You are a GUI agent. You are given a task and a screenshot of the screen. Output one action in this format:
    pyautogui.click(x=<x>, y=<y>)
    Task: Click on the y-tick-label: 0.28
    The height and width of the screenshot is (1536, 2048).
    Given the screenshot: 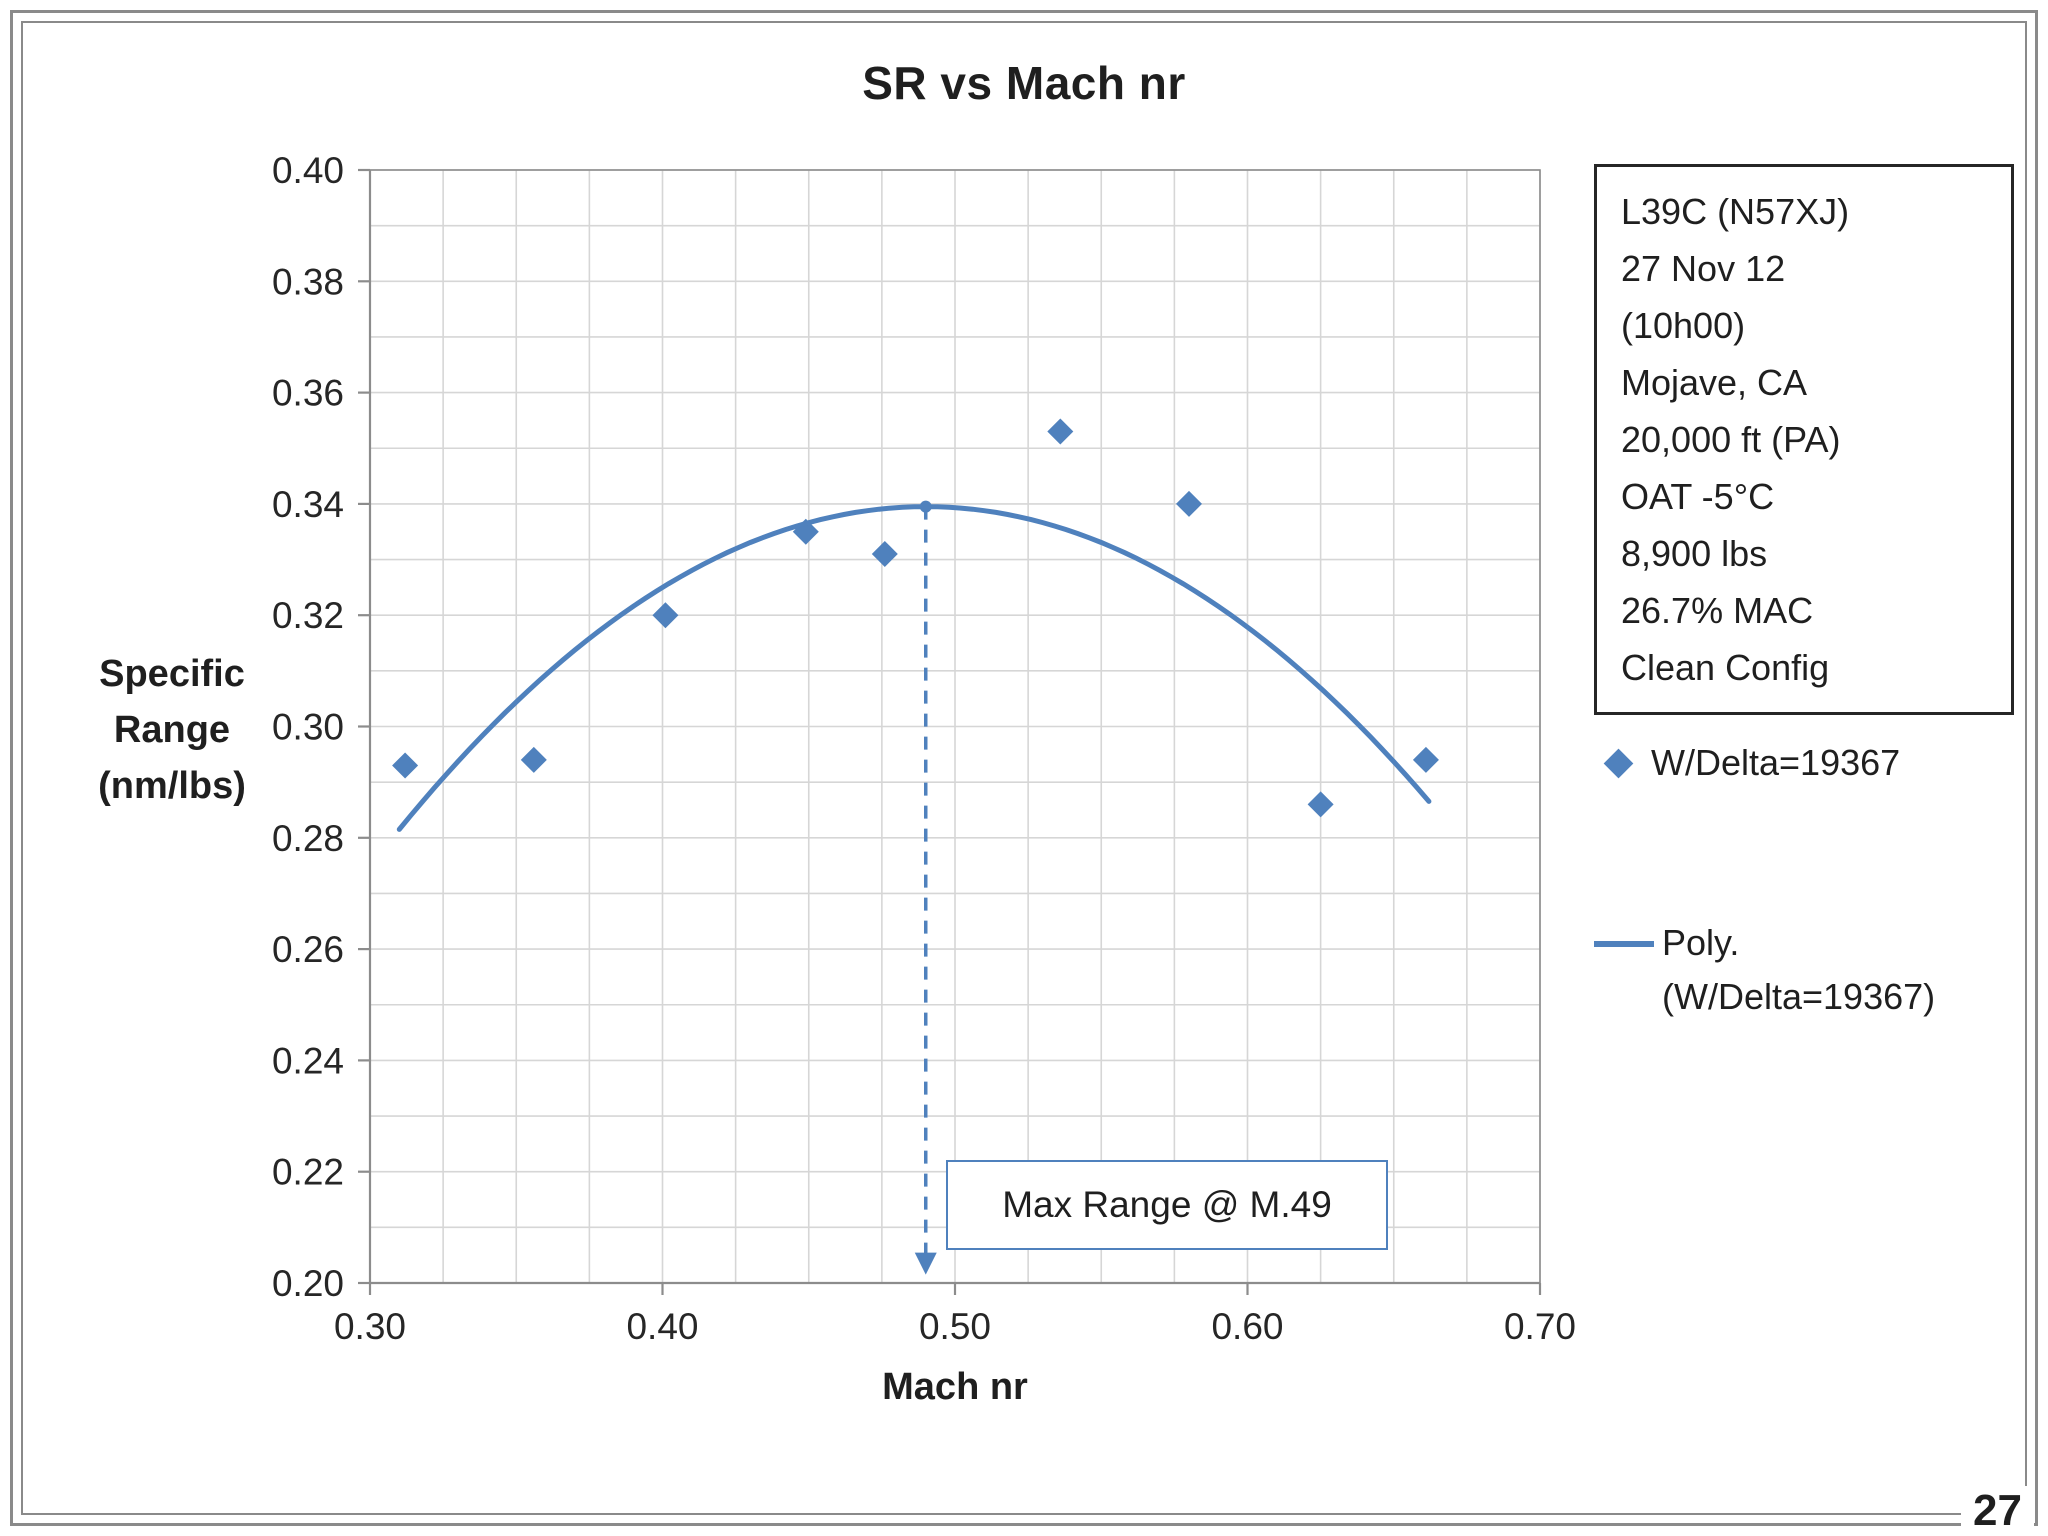 What is the action you would take?
    pyautogui.click(x=308, y=838)
    